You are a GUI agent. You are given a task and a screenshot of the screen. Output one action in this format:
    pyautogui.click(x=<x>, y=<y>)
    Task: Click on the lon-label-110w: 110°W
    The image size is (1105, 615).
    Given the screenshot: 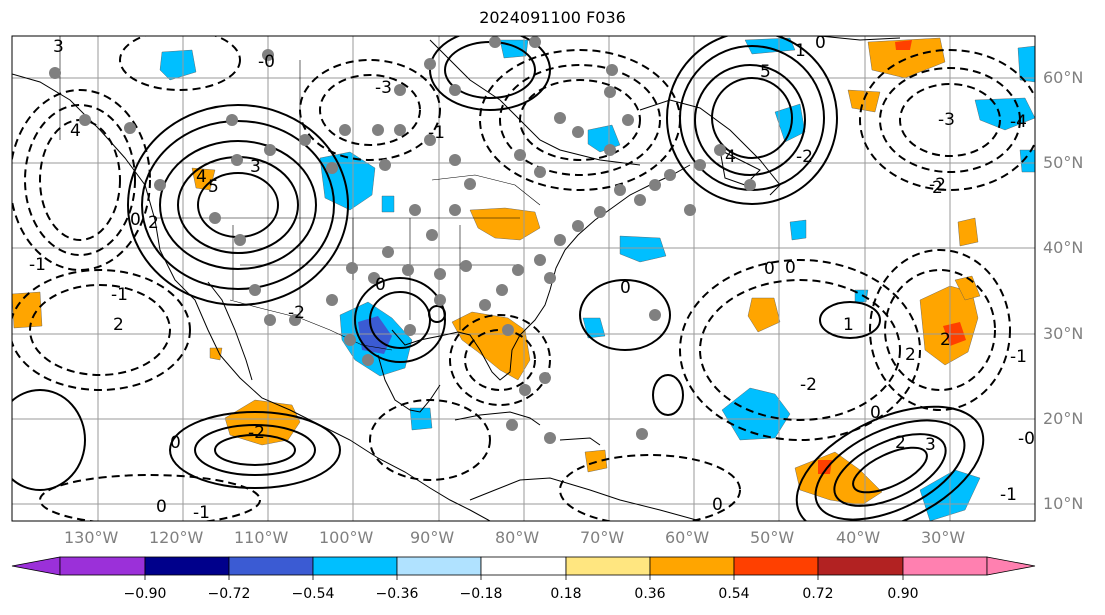 What is the action you would take?
    pyautogui.click(x=261, y=537)
    